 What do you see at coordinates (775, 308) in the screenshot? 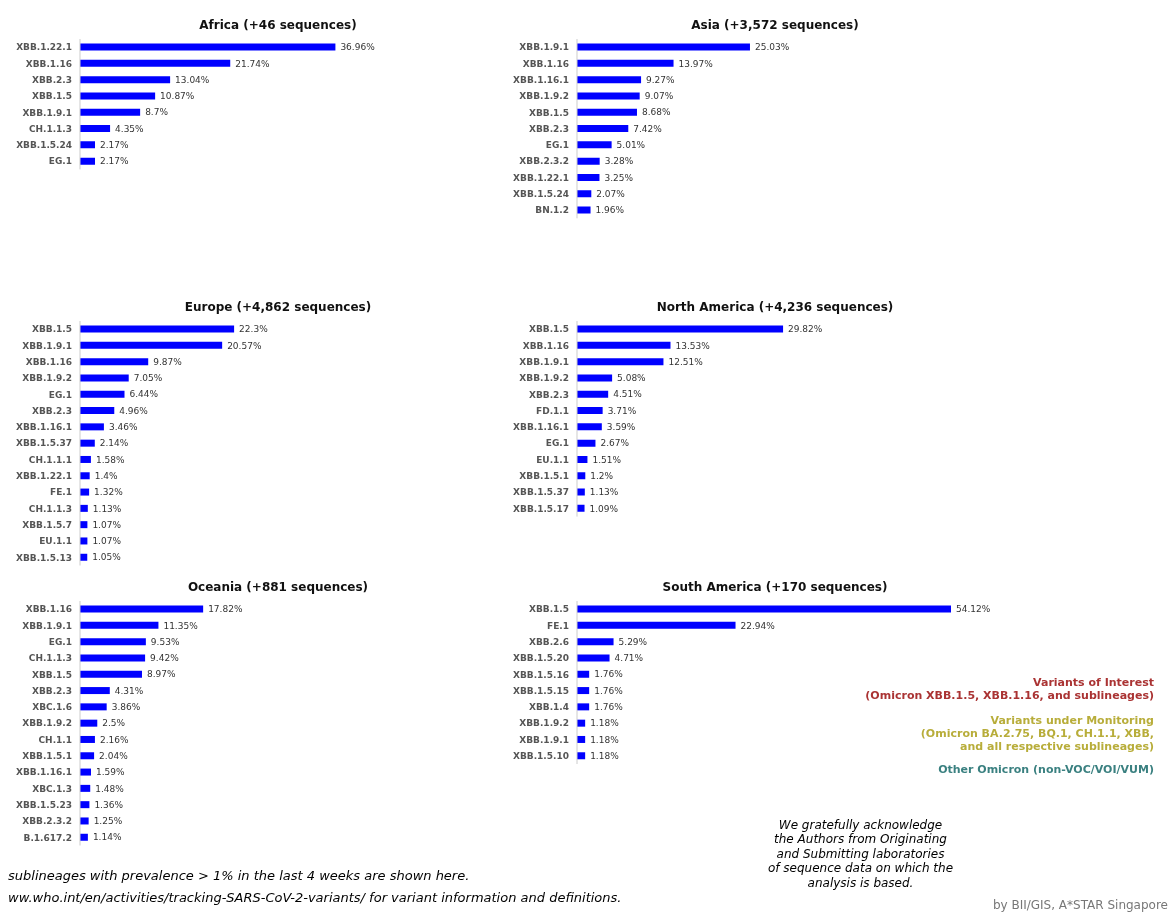
I see `chart-title: North America (+4,236 sequences)` at bounding box center [775, 308].